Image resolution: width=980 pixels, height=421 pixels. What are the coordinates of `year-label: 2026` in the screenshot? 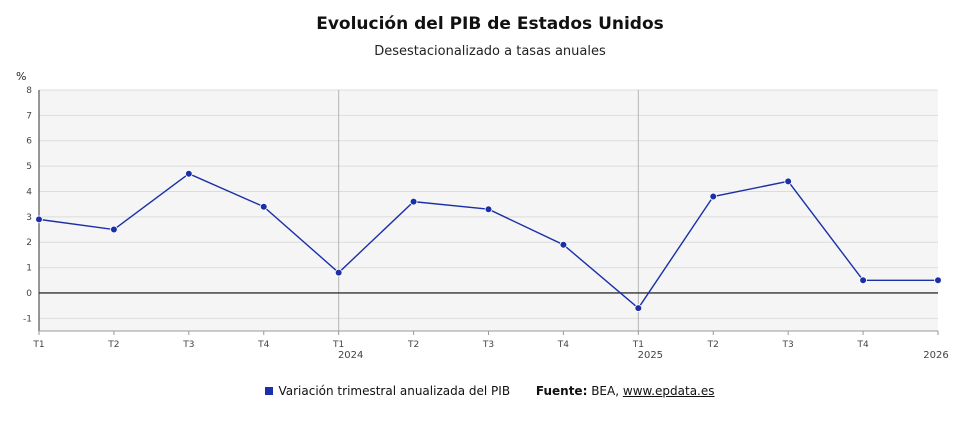 It's located at (935, 355).